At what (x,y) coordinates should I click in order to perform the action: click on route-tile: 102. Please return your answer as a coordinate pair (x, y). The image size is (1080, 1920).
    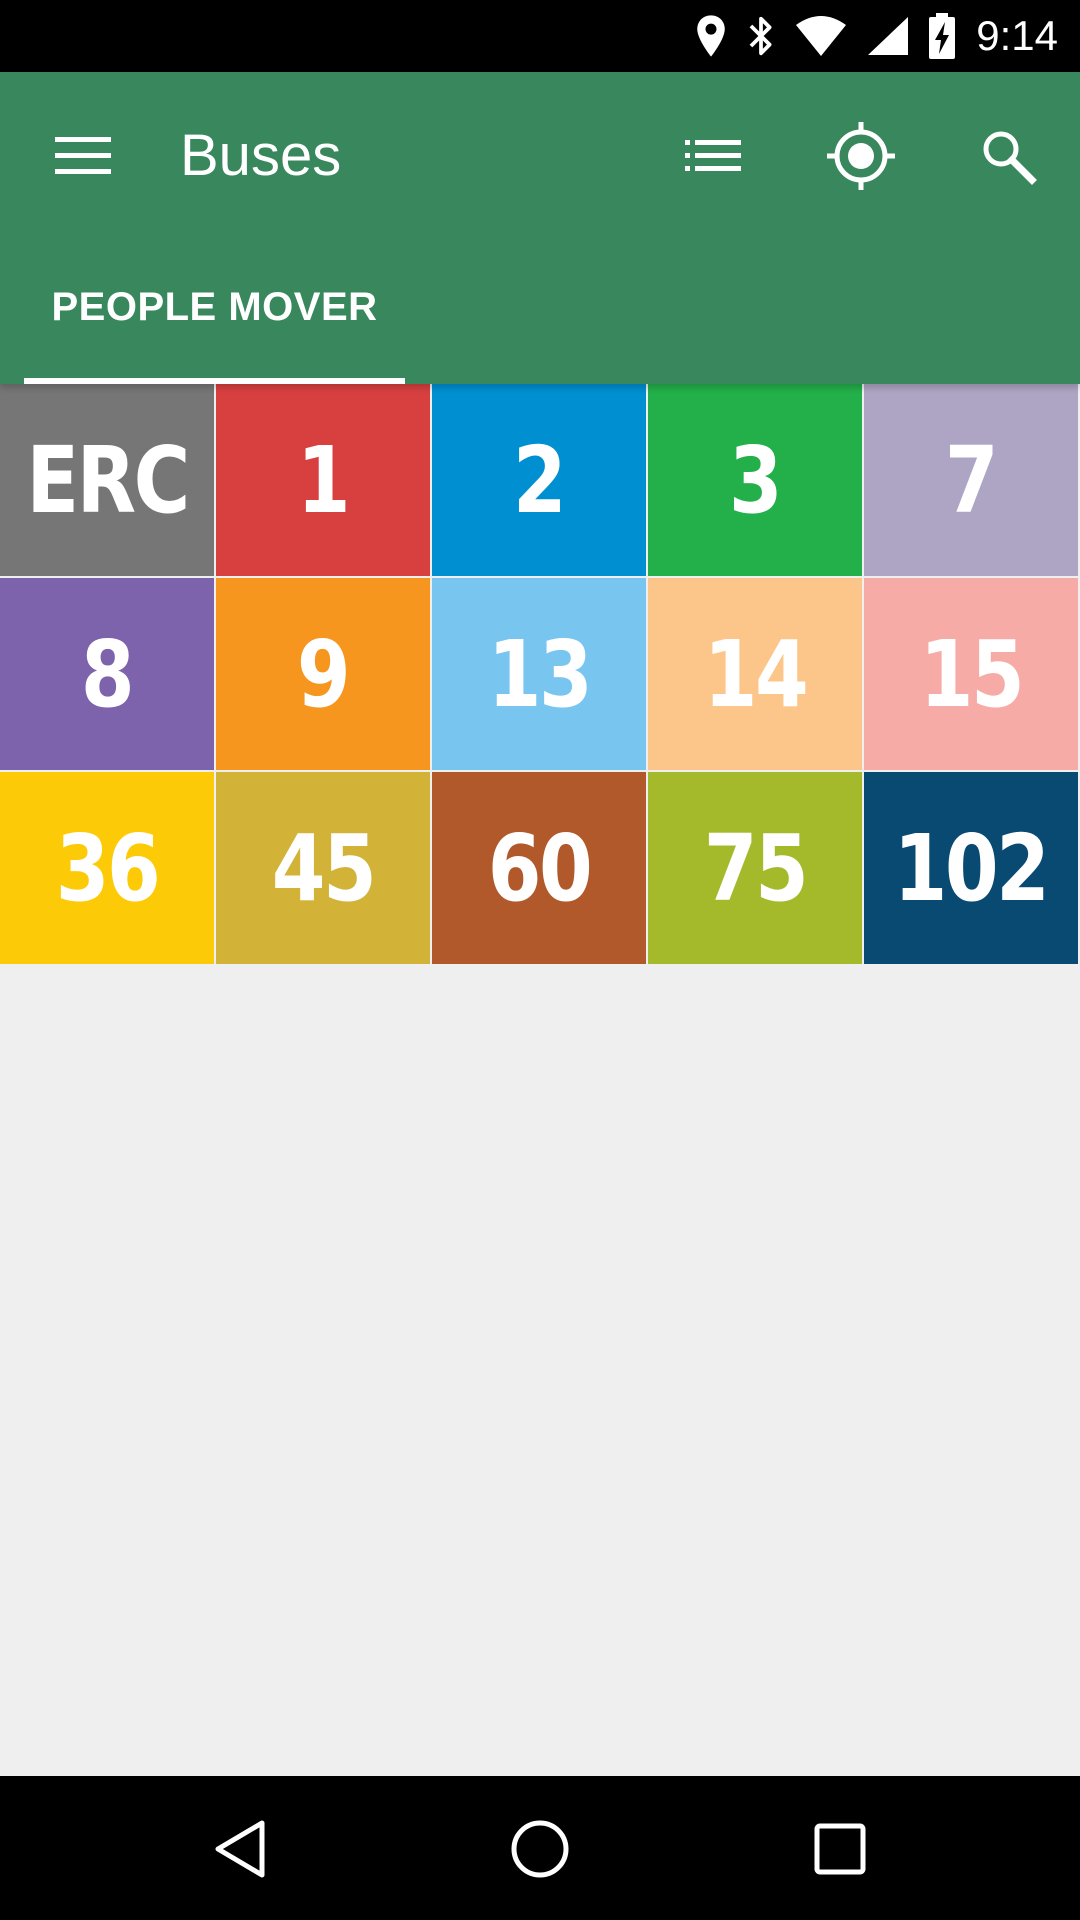
    Looking at the image, I should click on (971, 868).